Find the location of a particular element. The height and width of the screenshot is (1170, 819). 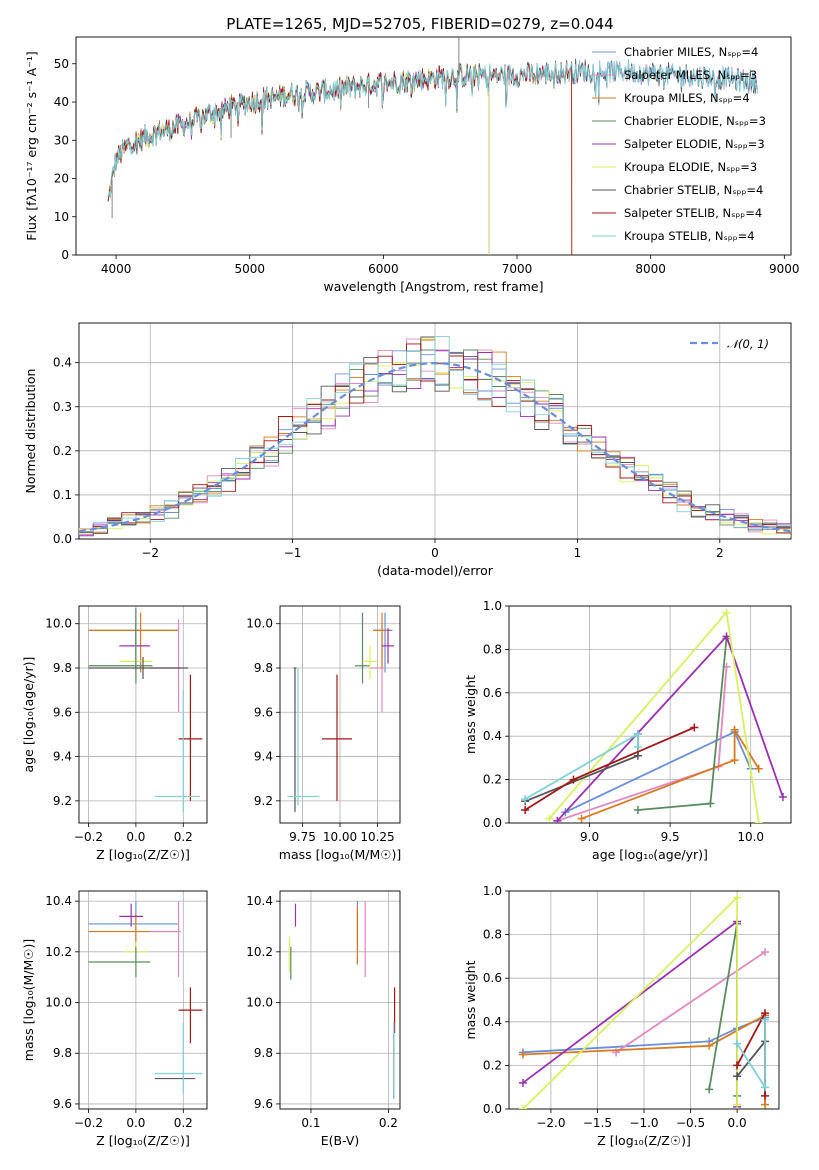

y-tick-label: 0.0 is located at coordinates (492, 1109).